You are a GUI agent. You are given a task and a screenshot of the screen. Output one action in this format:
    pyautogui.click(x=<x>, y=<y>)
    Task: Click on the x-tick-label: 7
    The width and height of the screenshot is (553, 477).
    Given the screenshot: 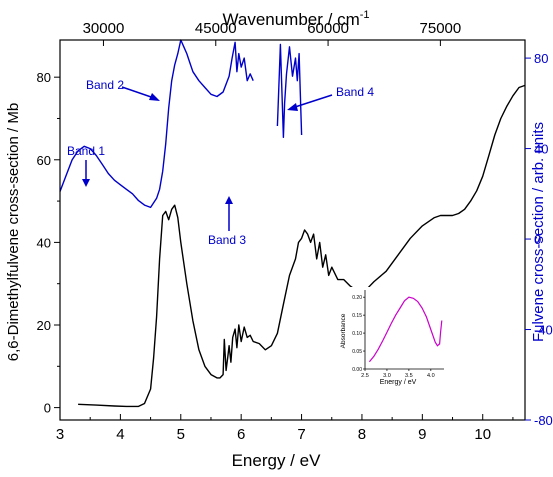 What is the action you would take?
    pyautogui.click(x=301, y=434)
    